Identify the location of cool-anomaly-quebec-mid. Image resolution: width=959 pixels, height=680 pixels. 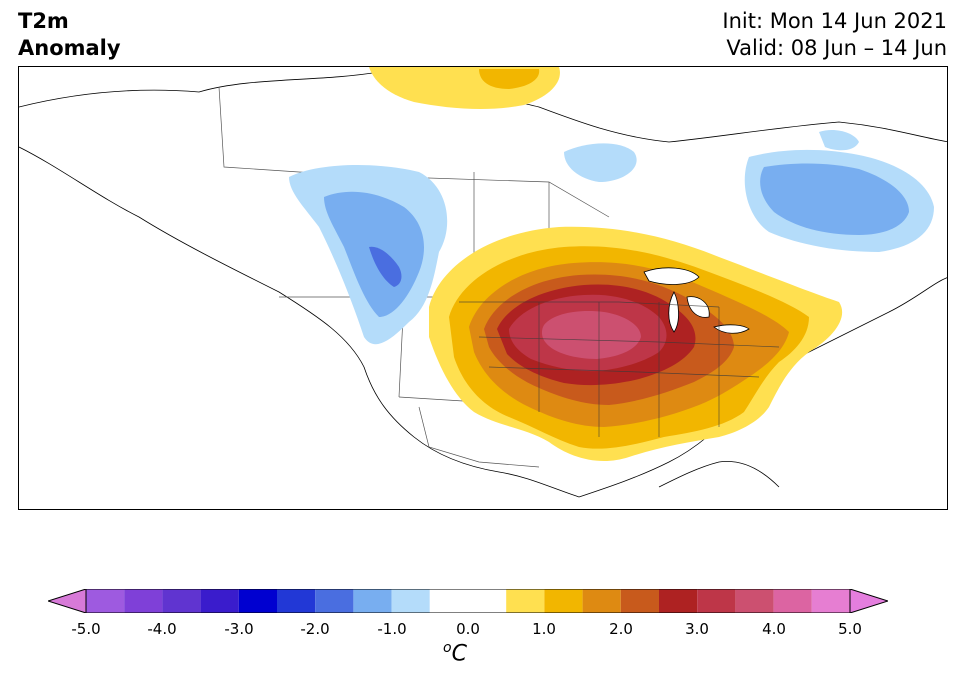
(834, 199).